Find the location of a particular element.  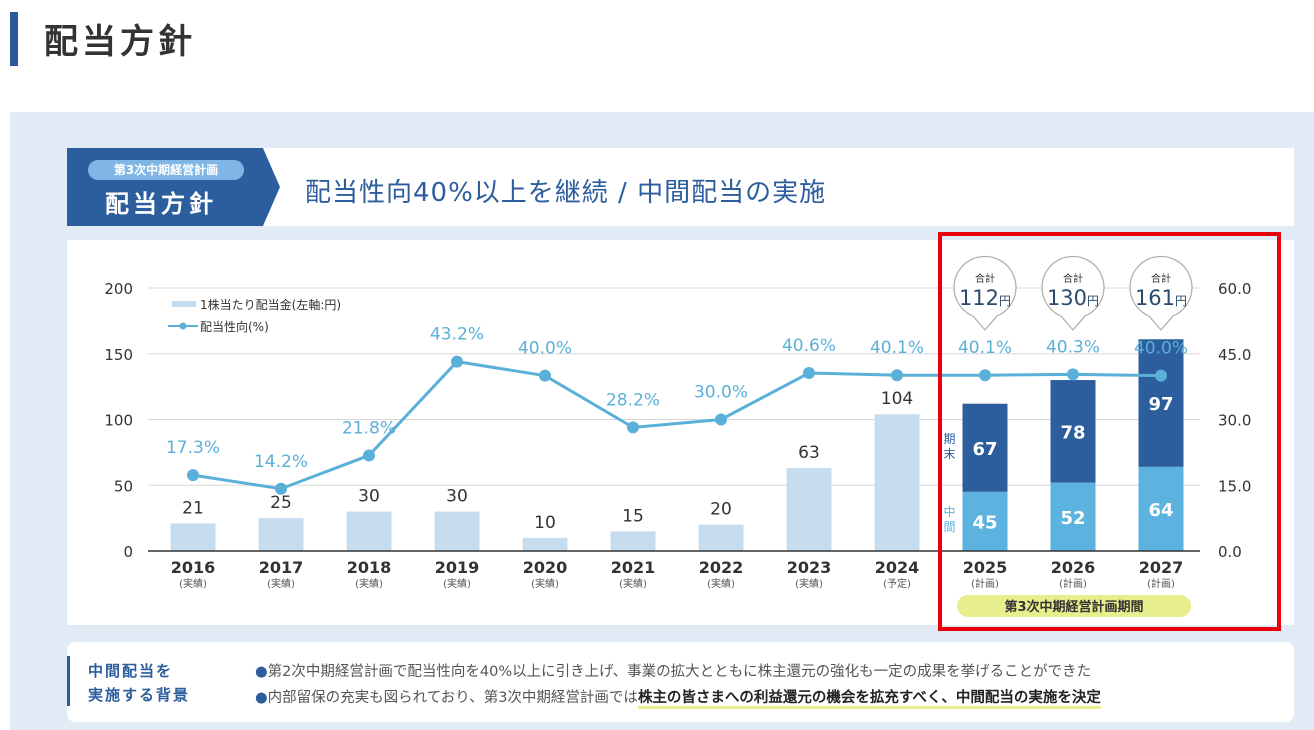

right-axis-tick: 30.0 is located at coordinates (1234, 421).